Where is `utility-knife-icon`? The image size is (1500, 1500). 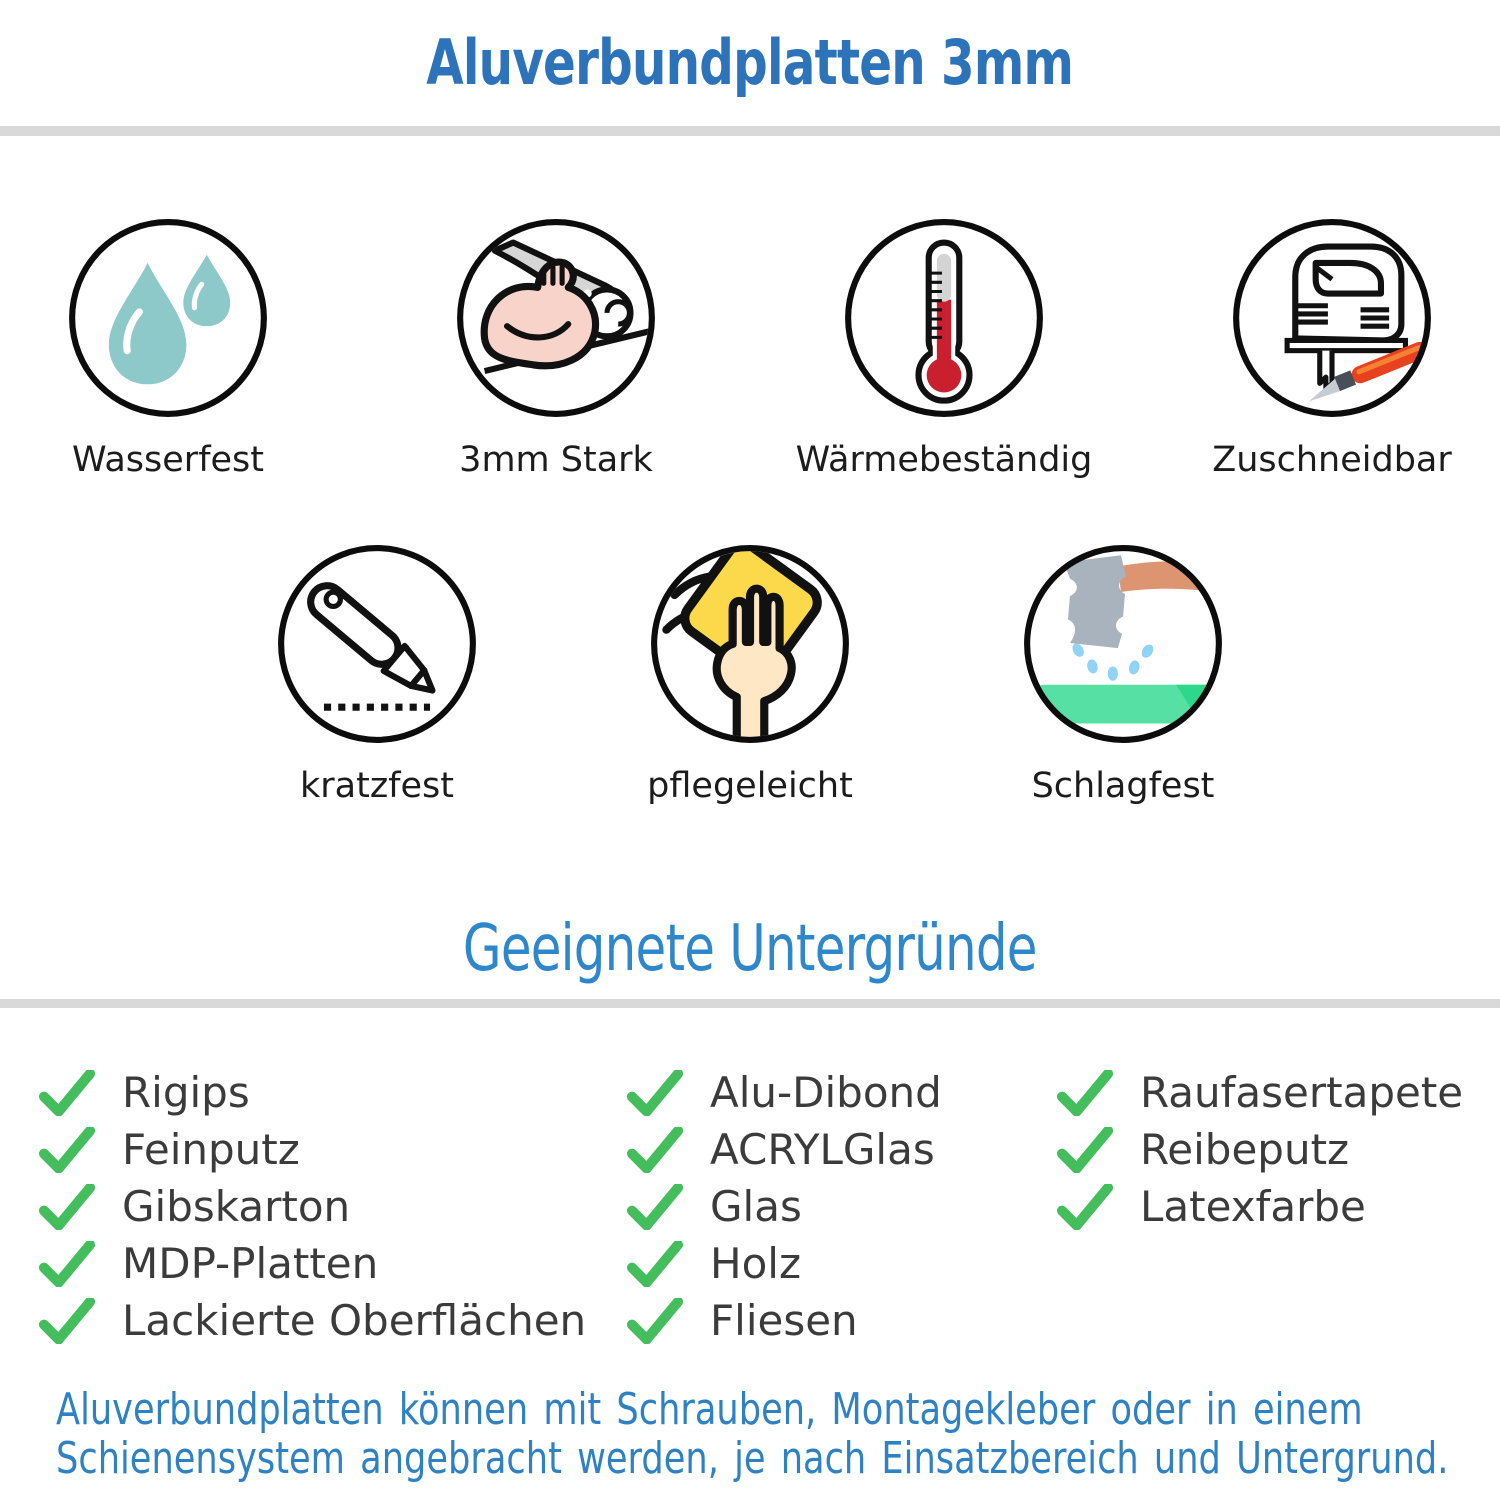
utility-knife-icon is located at coordinates (377, 644).